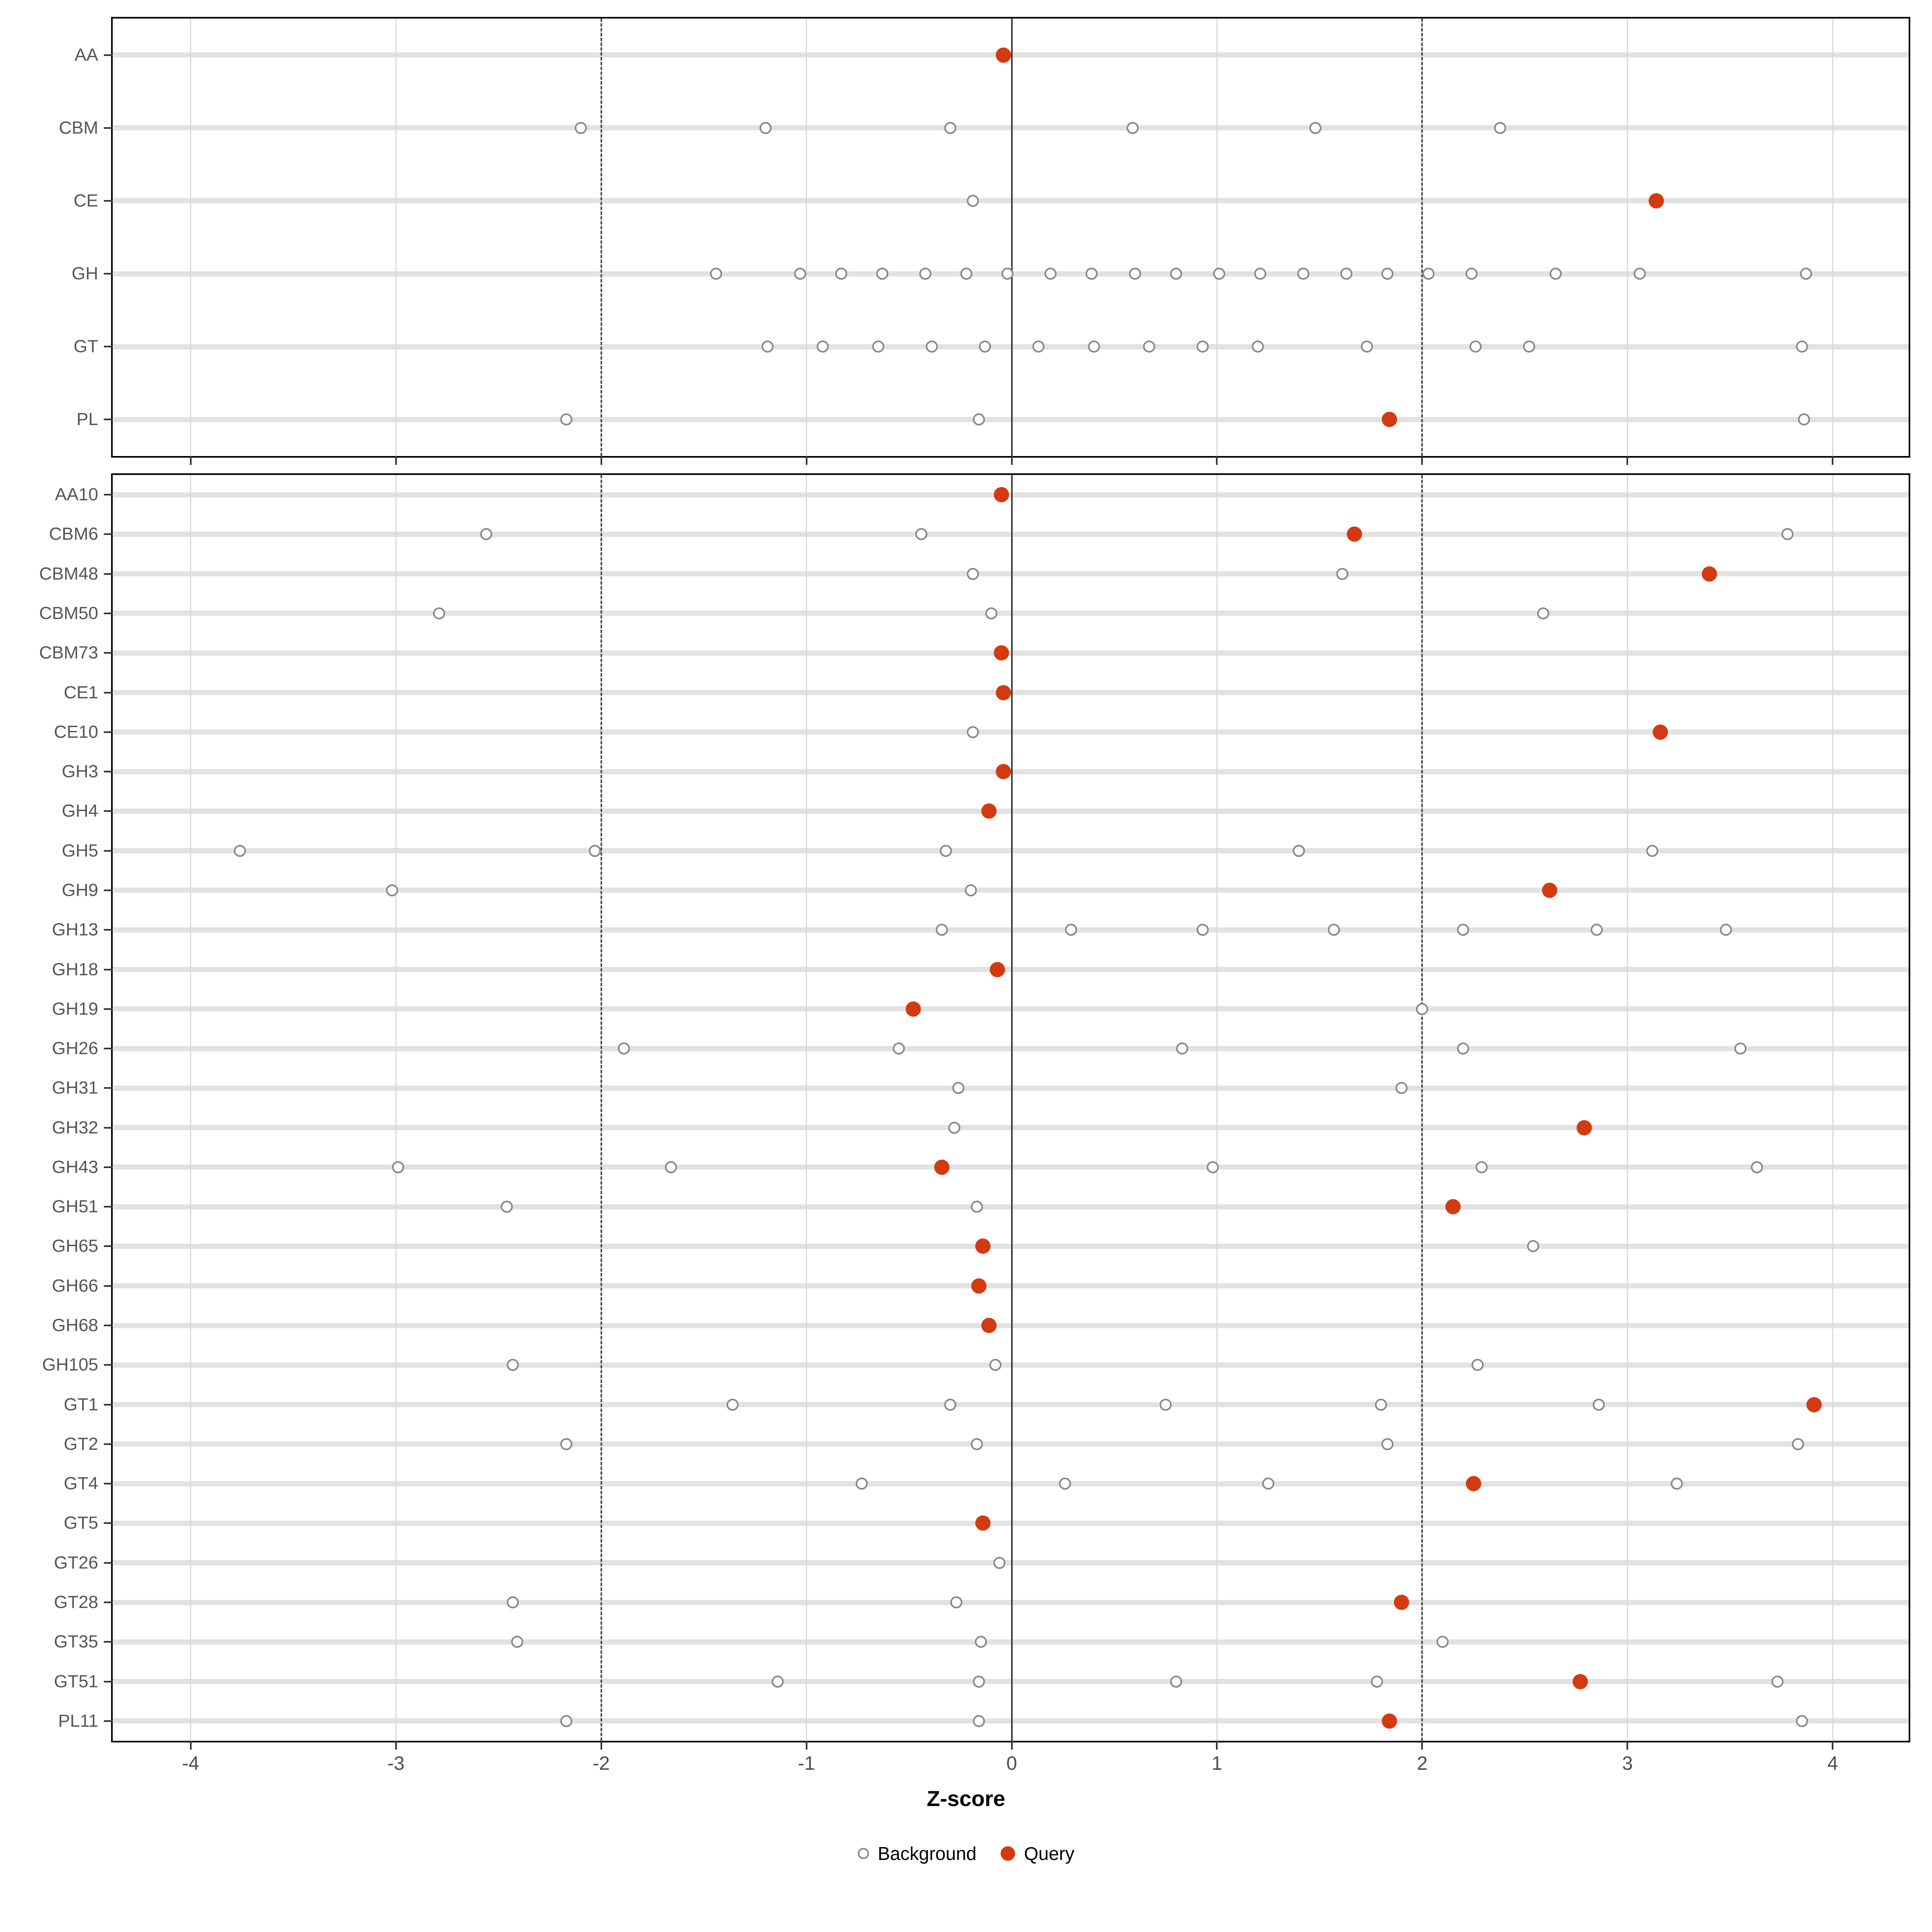  I want to click on row-label: GT28, so click(76, 1602).